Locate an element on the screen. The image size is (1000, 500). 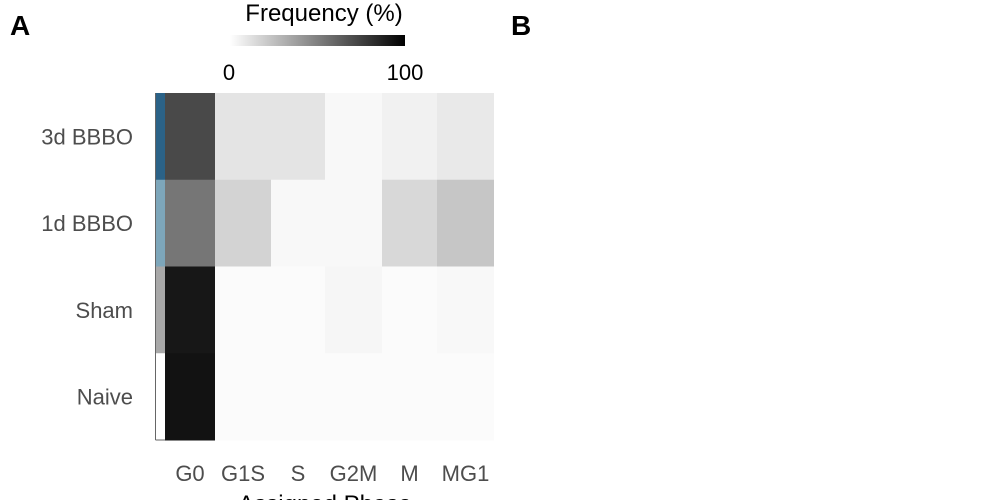
legend-min-label: 0 is located at coordinates (229, 72).